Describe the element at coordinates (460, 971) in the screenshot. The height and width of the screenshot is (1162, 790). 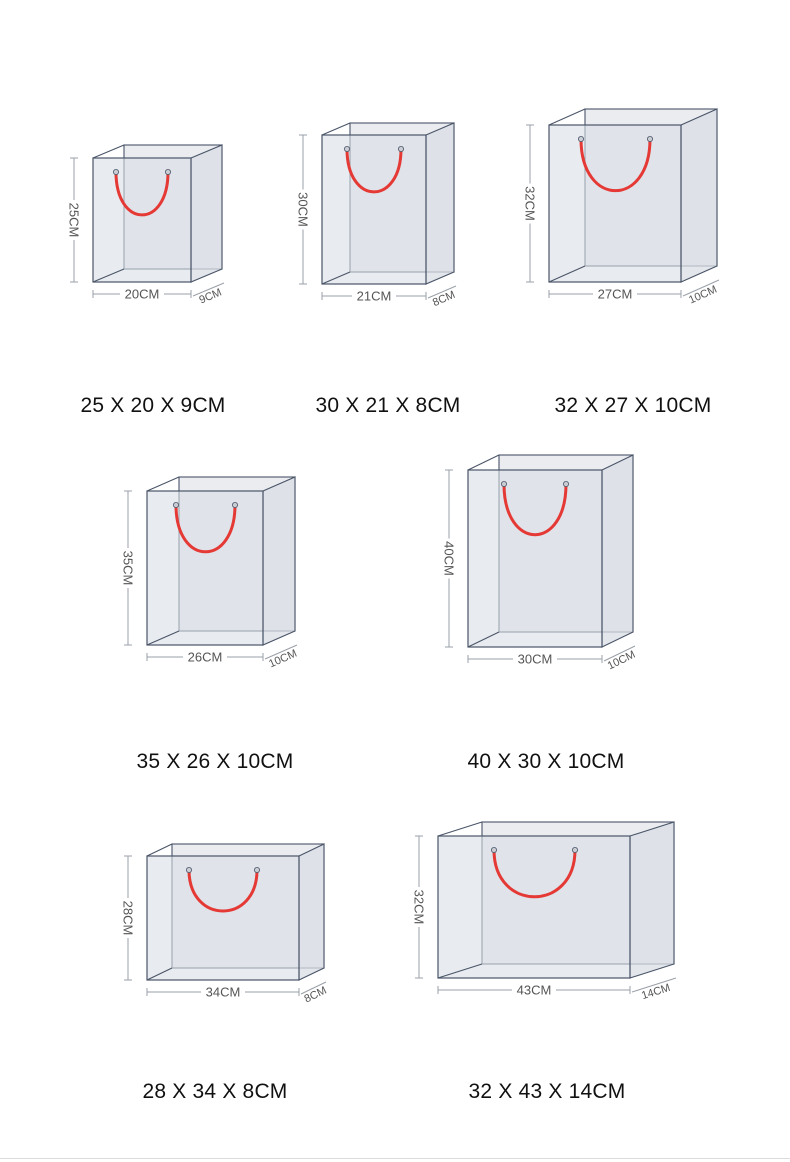
I see `bag-7-bottom-edge` at that location.